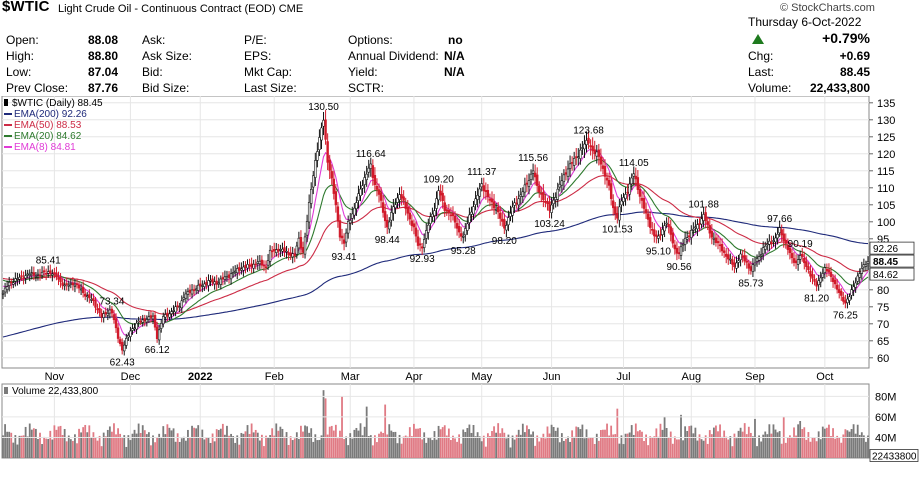  I want to click on pe-label: P/E:, so click(255, 40).